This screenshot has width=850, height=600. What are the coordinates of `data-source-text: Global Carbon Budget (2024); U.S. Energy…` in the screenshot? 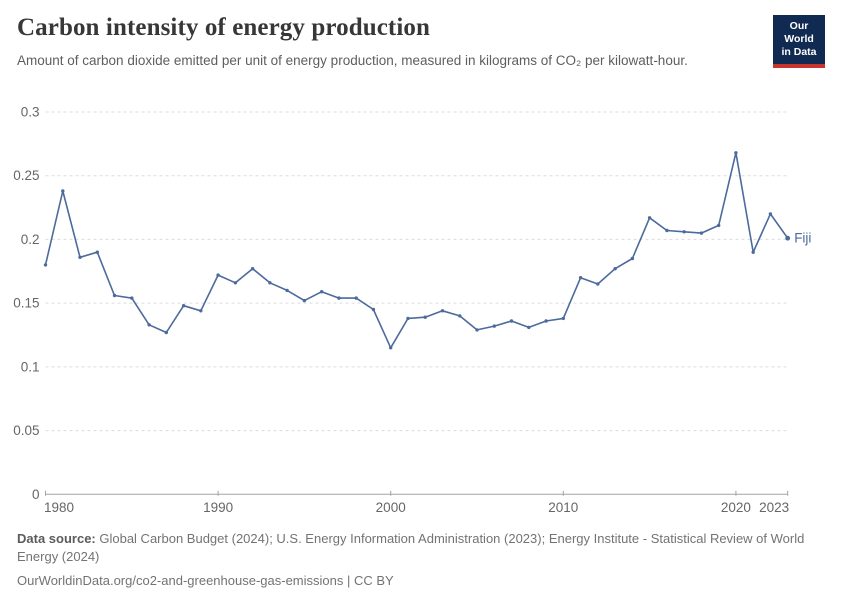 It's located at (411, 548).